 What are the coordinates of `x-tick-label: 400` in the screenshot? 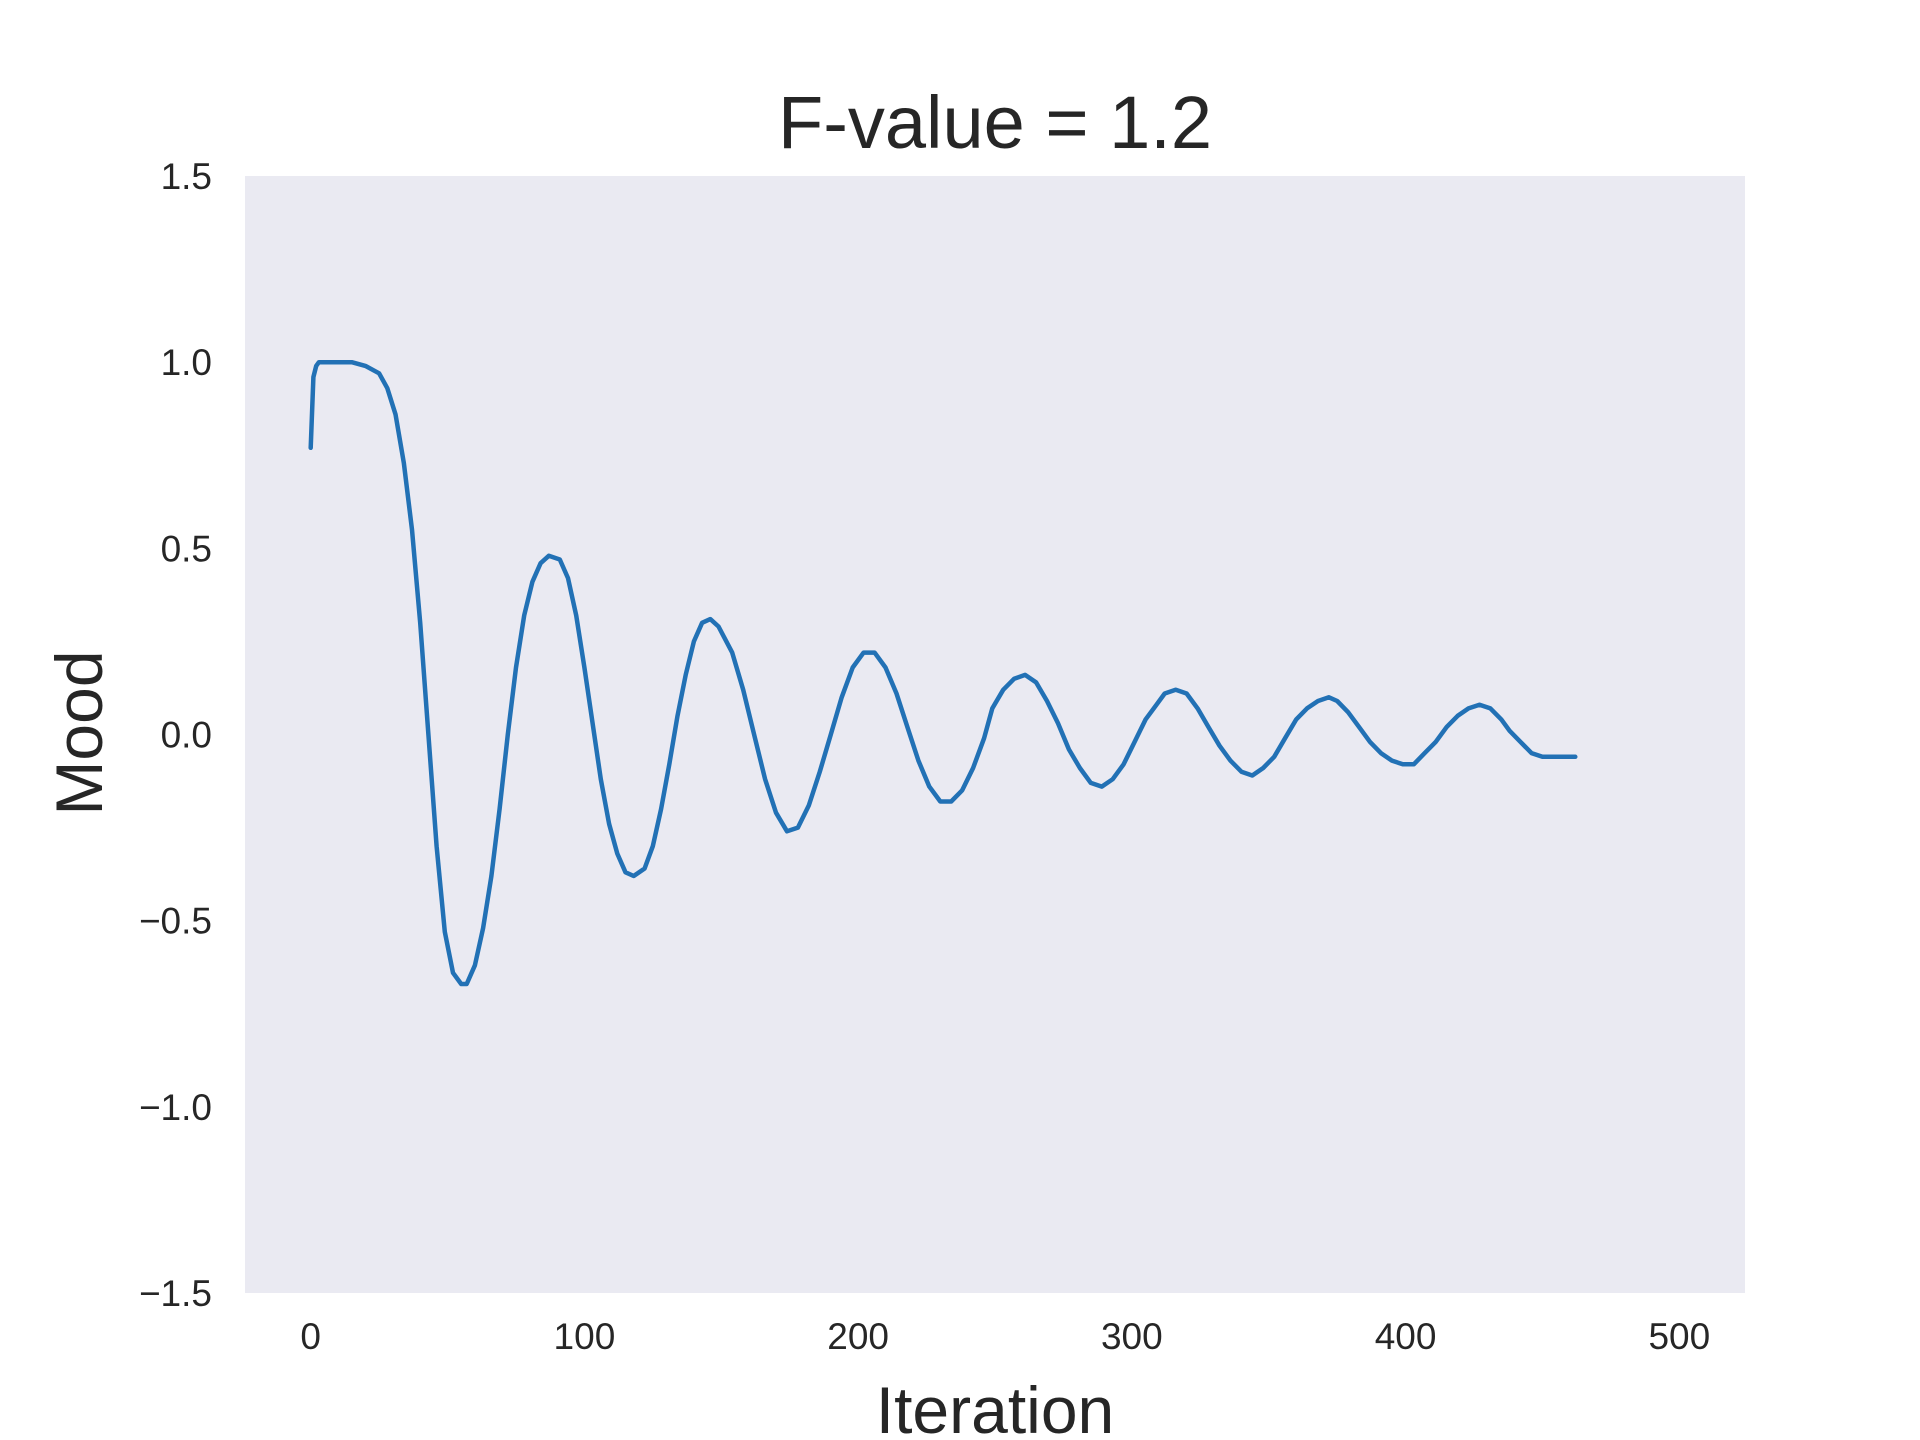 It's located at (1406, 1336).